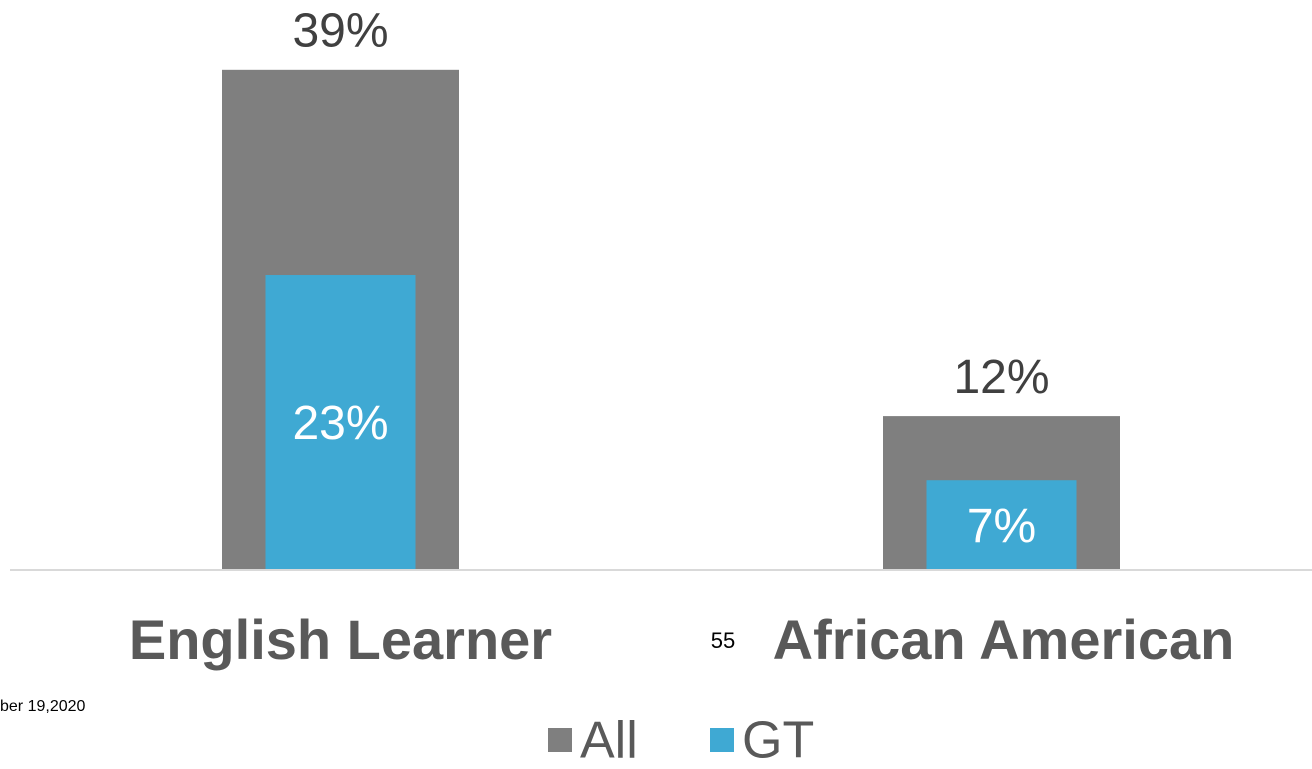 This screenshot has height=769, width=1312. I want to click on x-tick-label: English Learner, so click(340, 639).